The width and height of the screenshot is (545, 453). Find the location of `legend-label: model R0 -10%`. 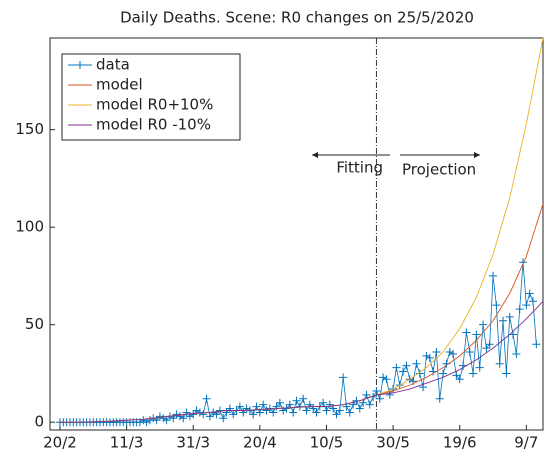

legend-label: model R0 -10% is located at coordinates (153, 125).